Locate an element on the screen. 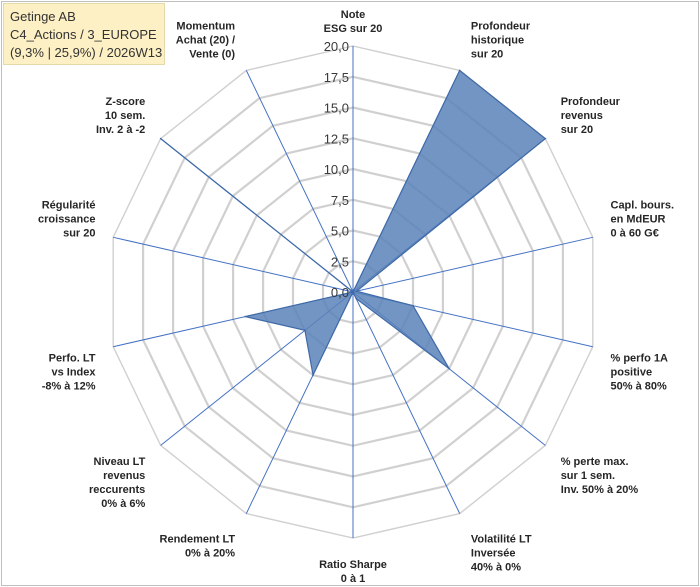 The width and height of the screenshot is (700, 587). category-label: Note ESG sur 20 is located at coordinates (353, 22).